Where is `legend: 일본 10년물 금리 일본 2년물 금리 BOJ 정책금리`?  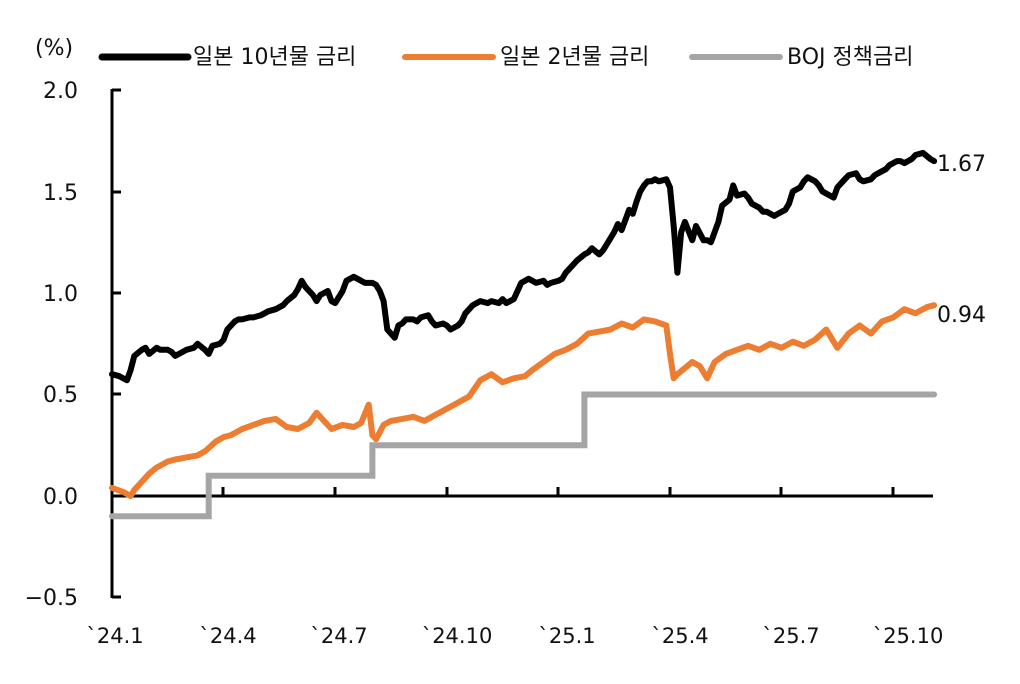 legend: 일본 10년물 금리 일본 2년물 금리 BOJ 정책금리 is located at coordinates (505, 57).